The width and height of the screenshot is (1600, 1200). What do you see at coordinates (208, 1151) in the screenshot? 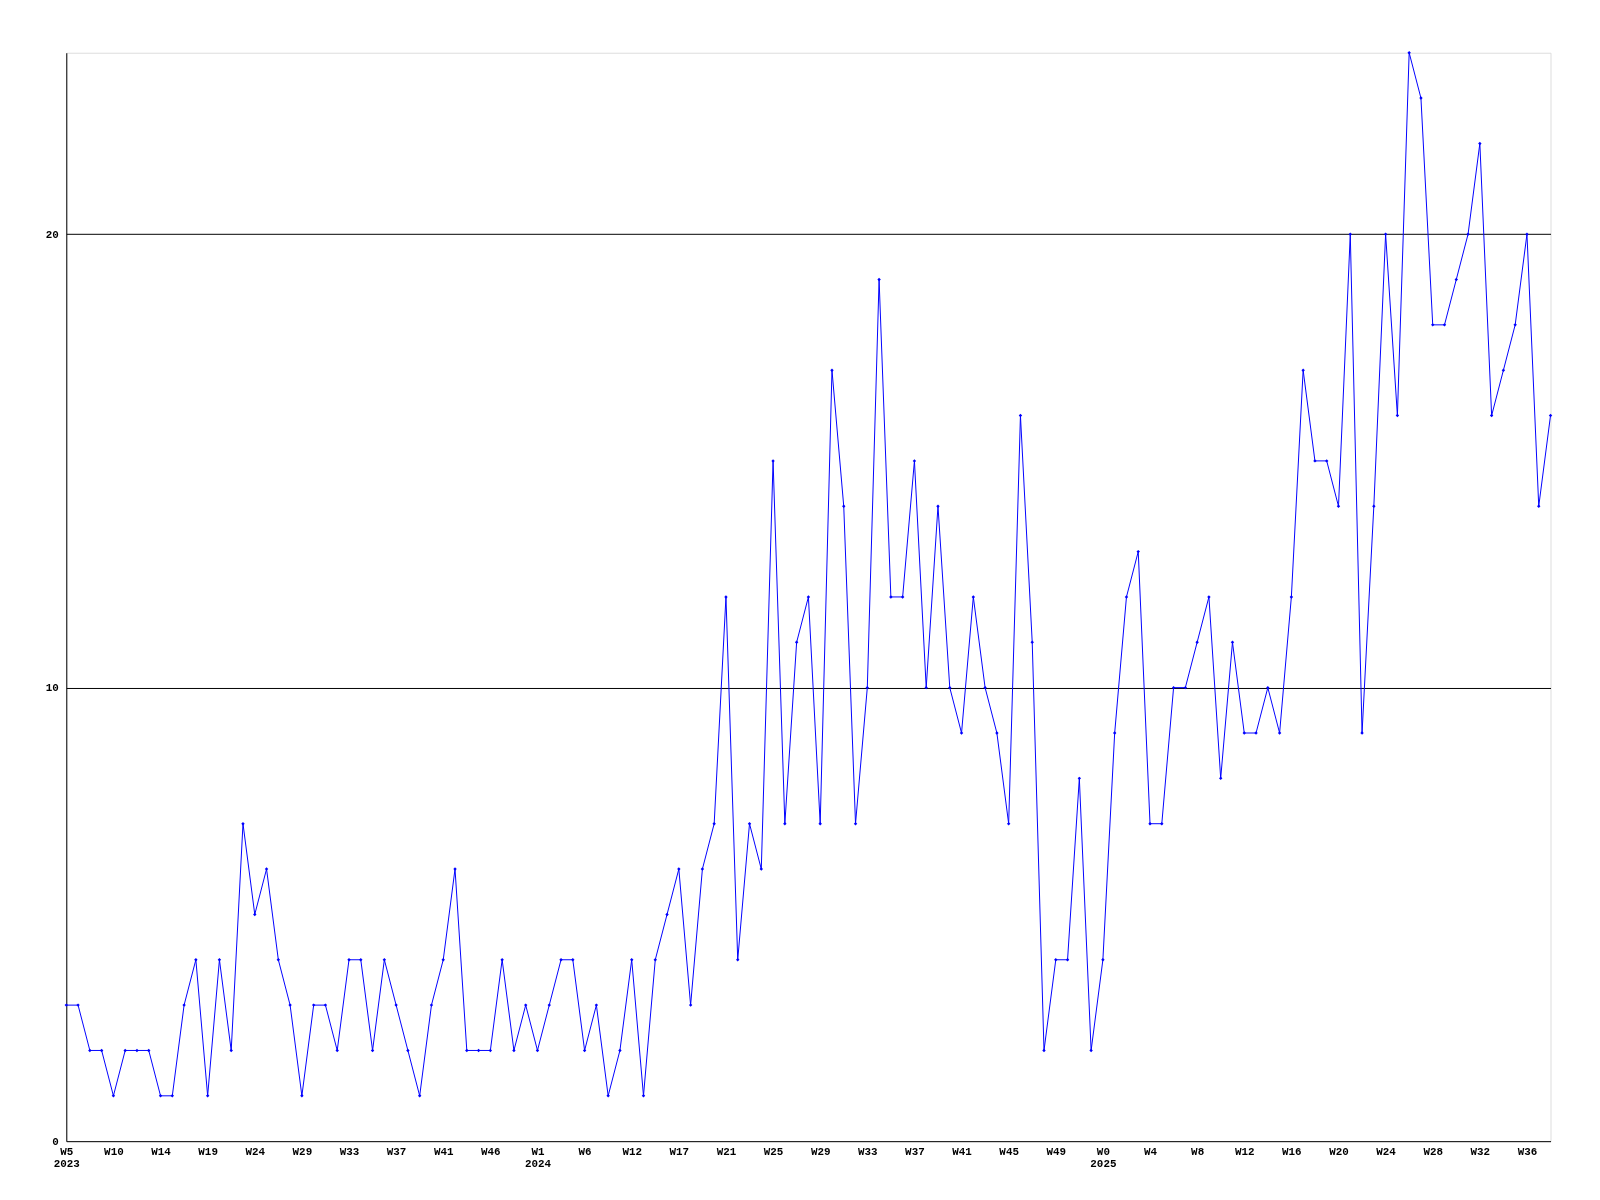
I see `x-tick-label: W19` at bounding box center [208, 1151].